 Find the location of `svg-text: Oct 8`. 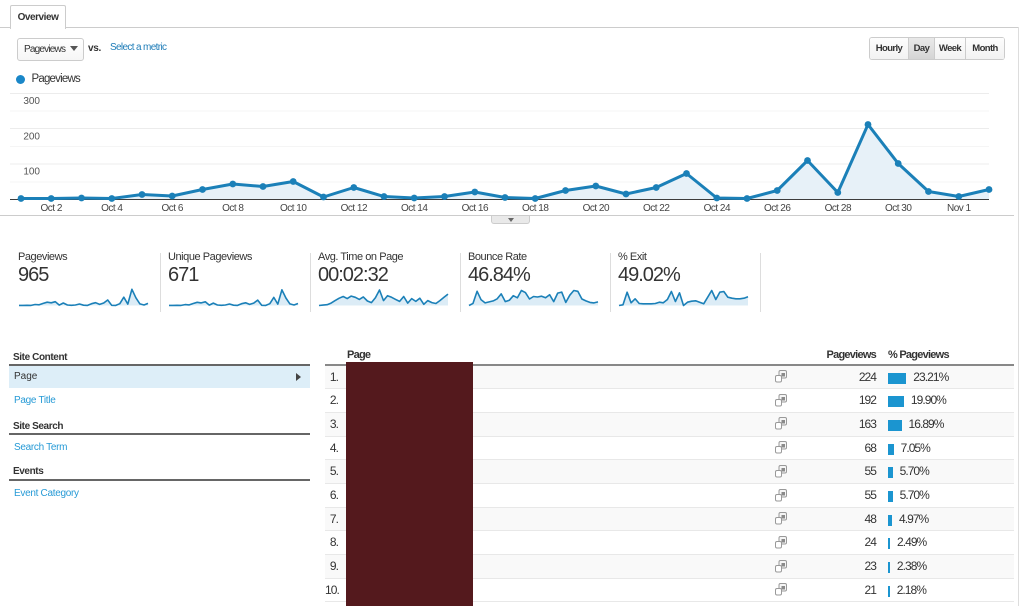

svg-text: Oct 8 is located at coordinates (233, 208).